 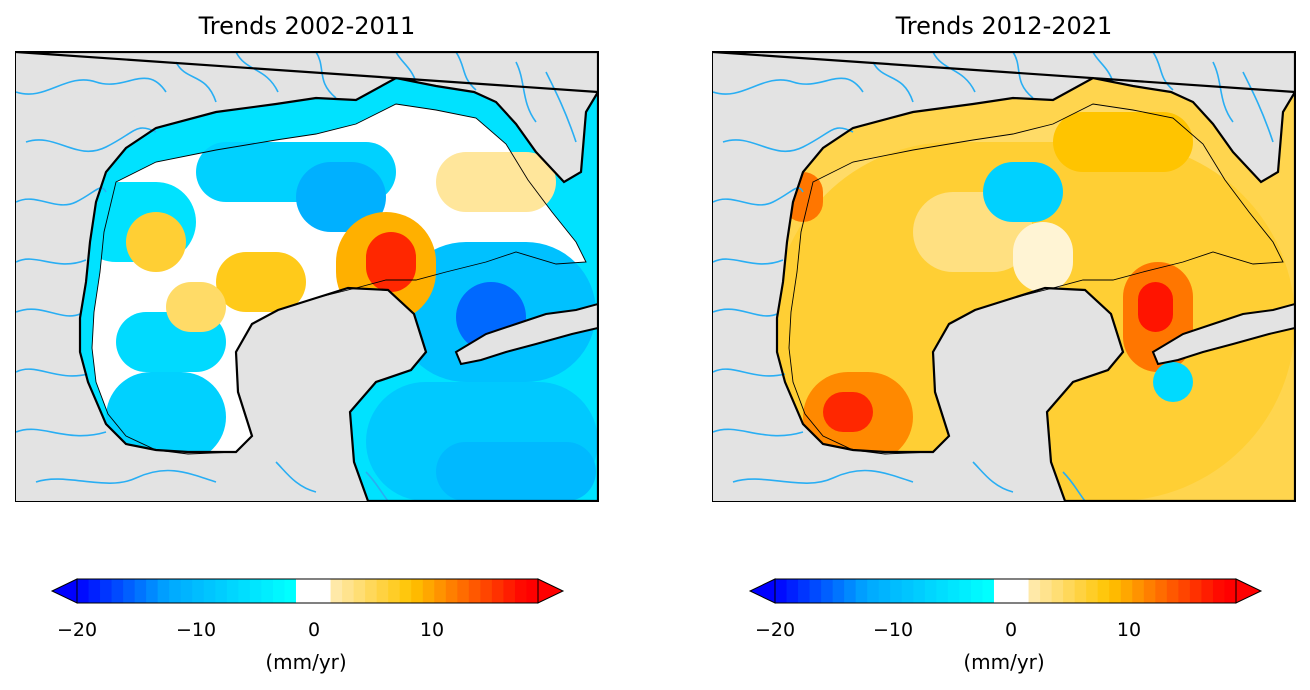 I want to click on colorbar-2-tick-0: −20, so click(x=775, y=630).